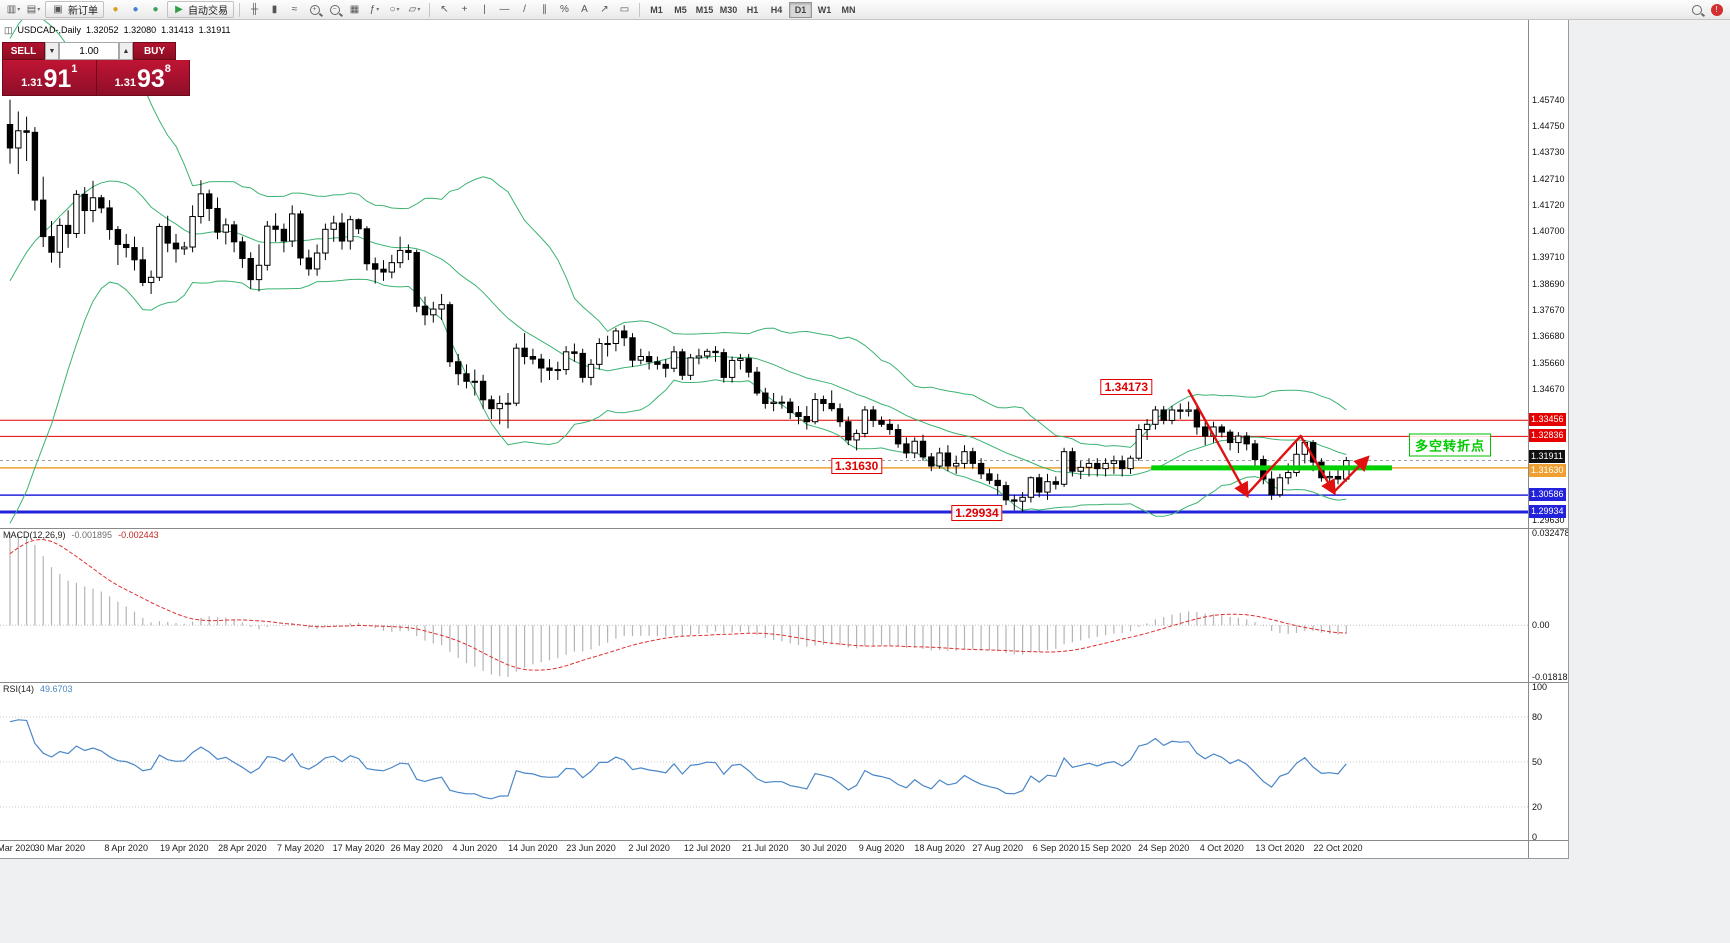 This screenshot has width=1730, height=943. What do you see at coordinates (208, 11) in the screenshot?
I see `autotrading-label: 自动交易` at bounding box center [208, 11].